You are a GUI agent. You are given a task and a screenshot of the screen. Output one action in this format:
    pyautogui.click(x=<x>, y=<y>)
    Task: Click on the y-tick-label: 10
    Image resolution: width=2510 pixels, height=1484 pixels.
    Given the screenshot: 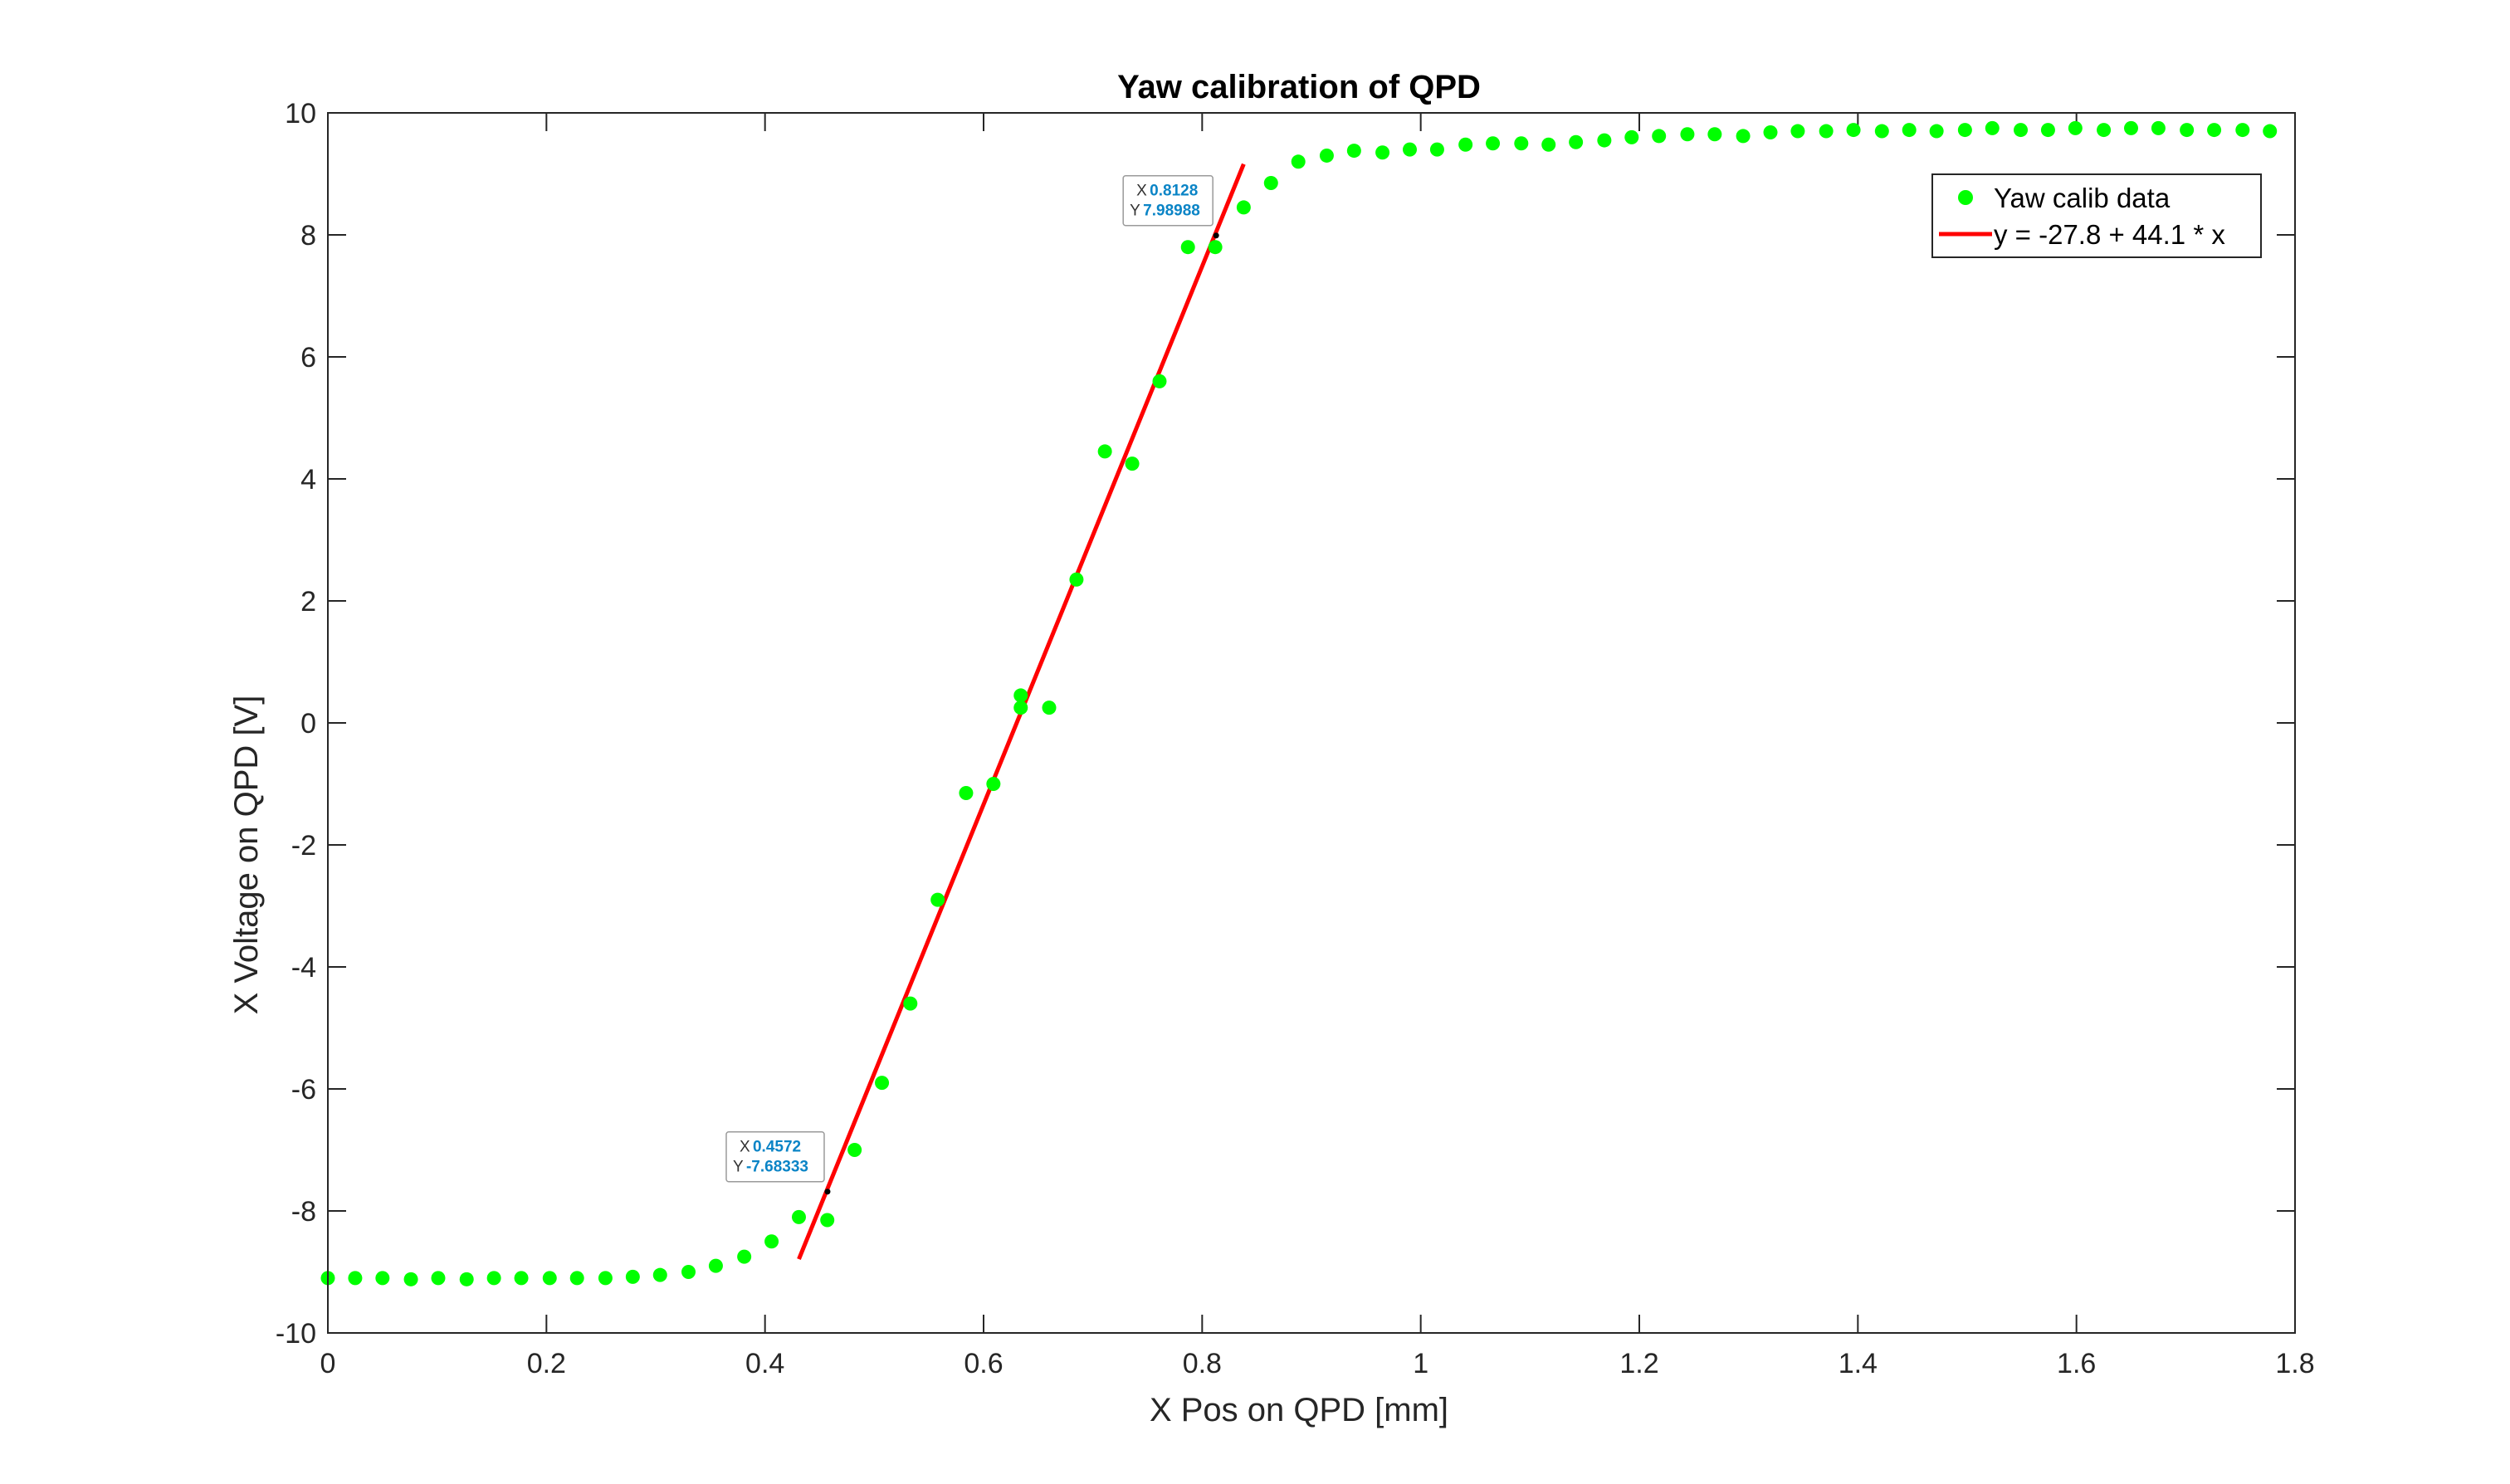 What is the action you would take?
    pyautogui.click(x=300, y=113)
    